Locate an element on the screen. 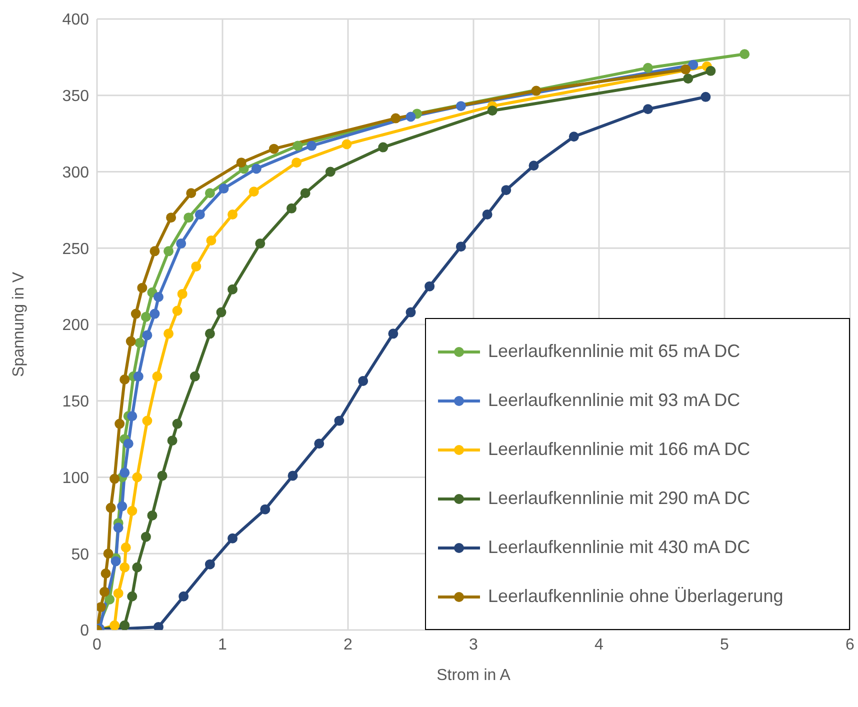 This screenshot has height=707, width=858. y-tick-label: 150 is located at coordinates (76, 402).